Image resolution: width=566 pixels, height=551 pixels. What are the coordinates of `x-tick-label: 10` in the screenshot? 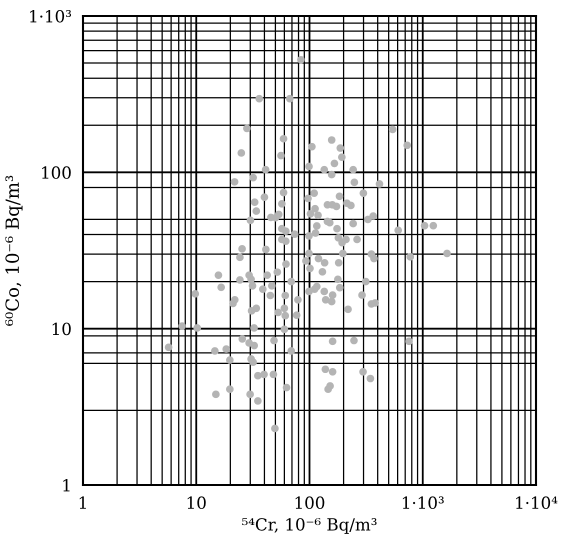 It's located at (197, 503).